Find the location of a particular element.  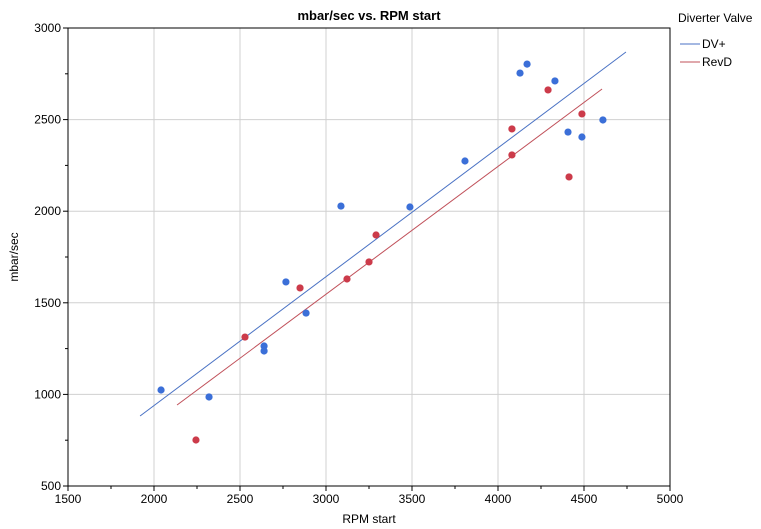

x-tick-label: 4500 is located at coordinates (584, 499).